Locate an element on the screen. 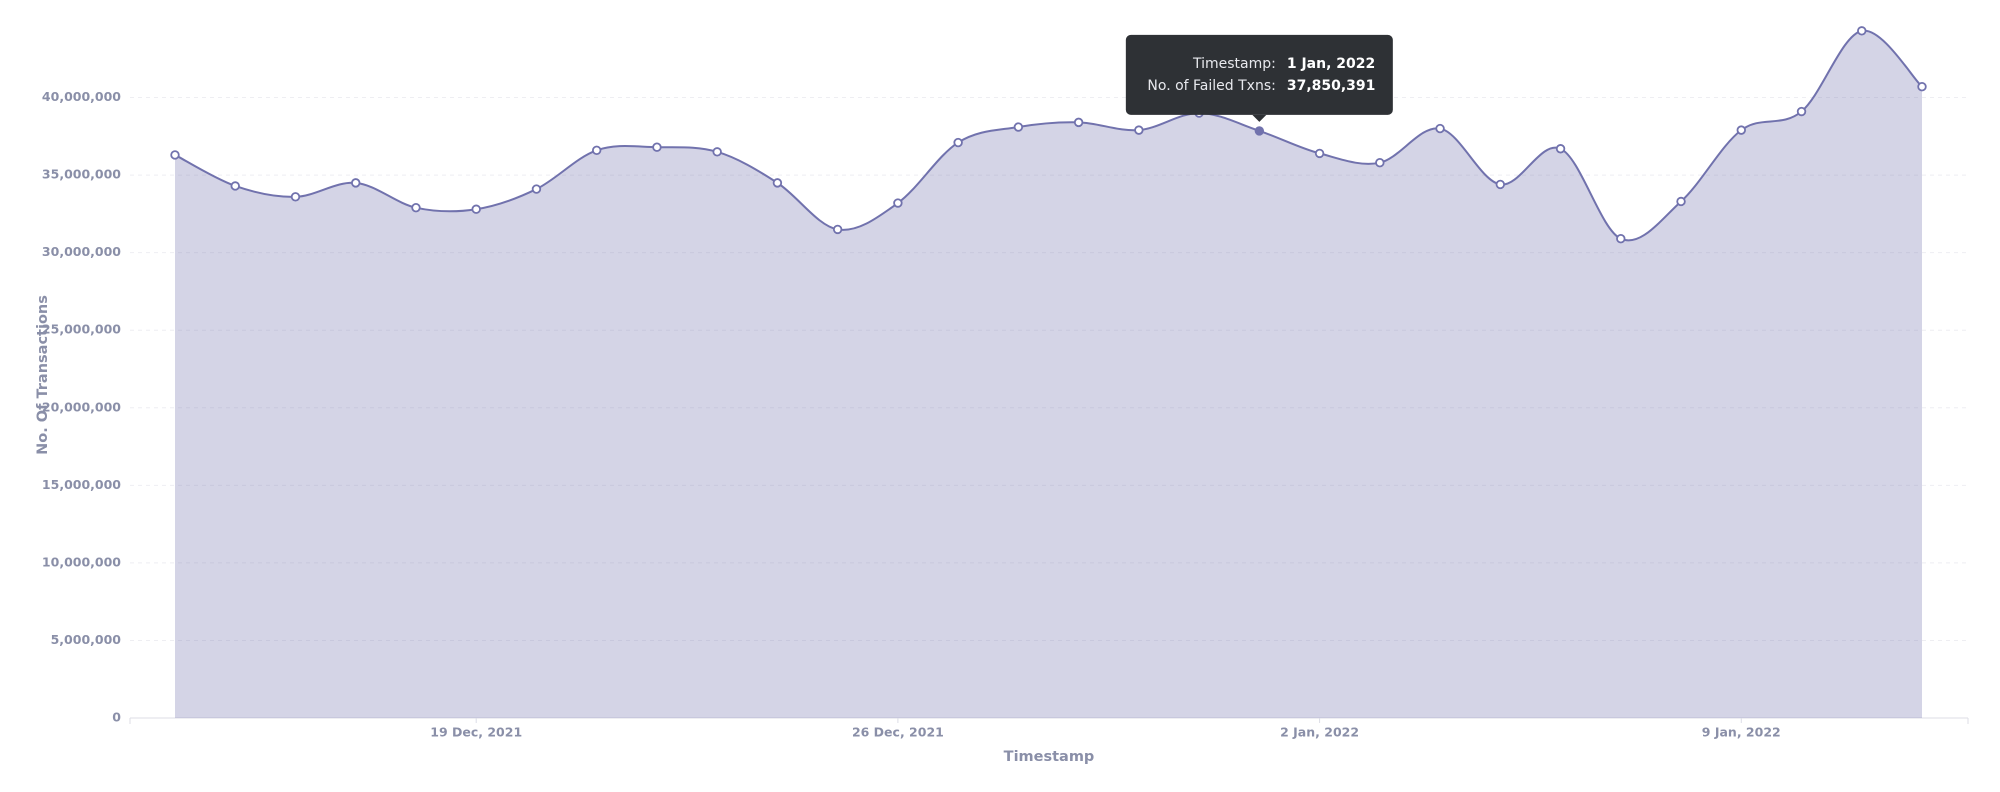 This screenshot has width=2000, height=792. tooltip-arrow is located at coordinates (1259, 118).